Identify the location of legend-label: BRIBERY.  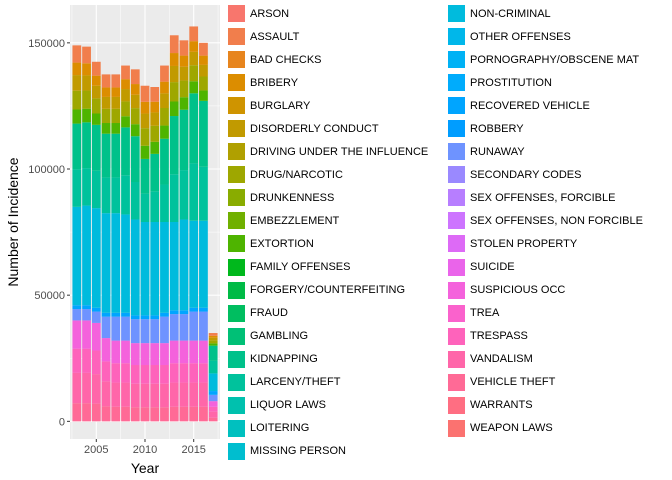
(274, 82).